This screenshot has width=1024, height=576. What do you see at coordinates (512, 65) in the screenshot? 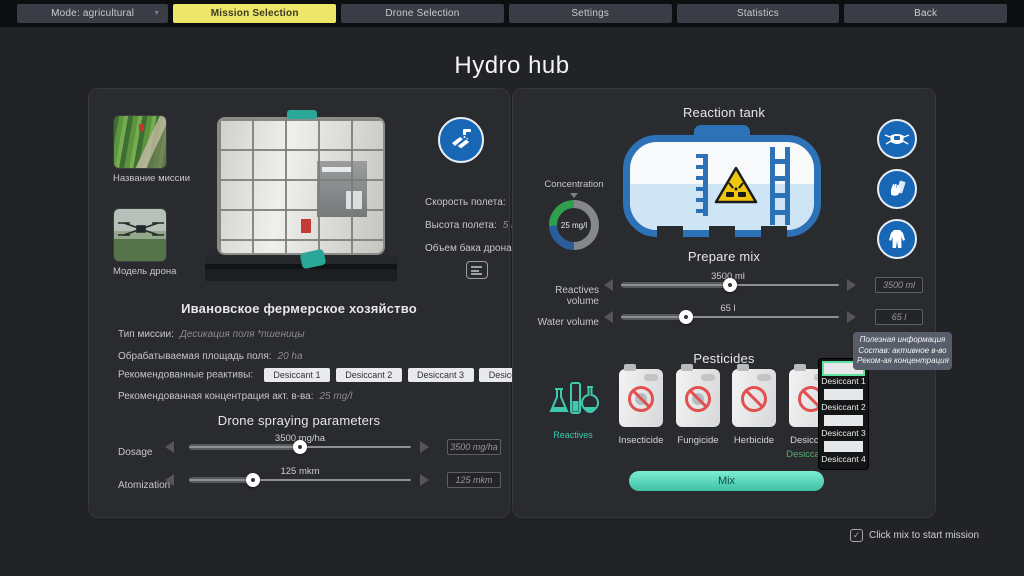
I see `page-title: Hydro hub` at bounding box center [512, 65].